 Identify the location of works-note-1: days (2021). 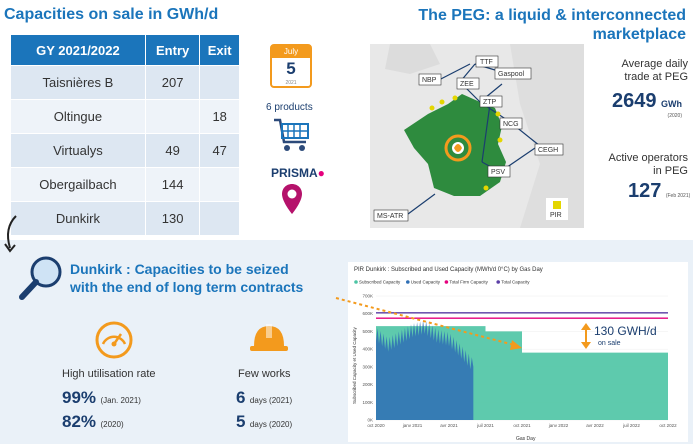
(271, 400).